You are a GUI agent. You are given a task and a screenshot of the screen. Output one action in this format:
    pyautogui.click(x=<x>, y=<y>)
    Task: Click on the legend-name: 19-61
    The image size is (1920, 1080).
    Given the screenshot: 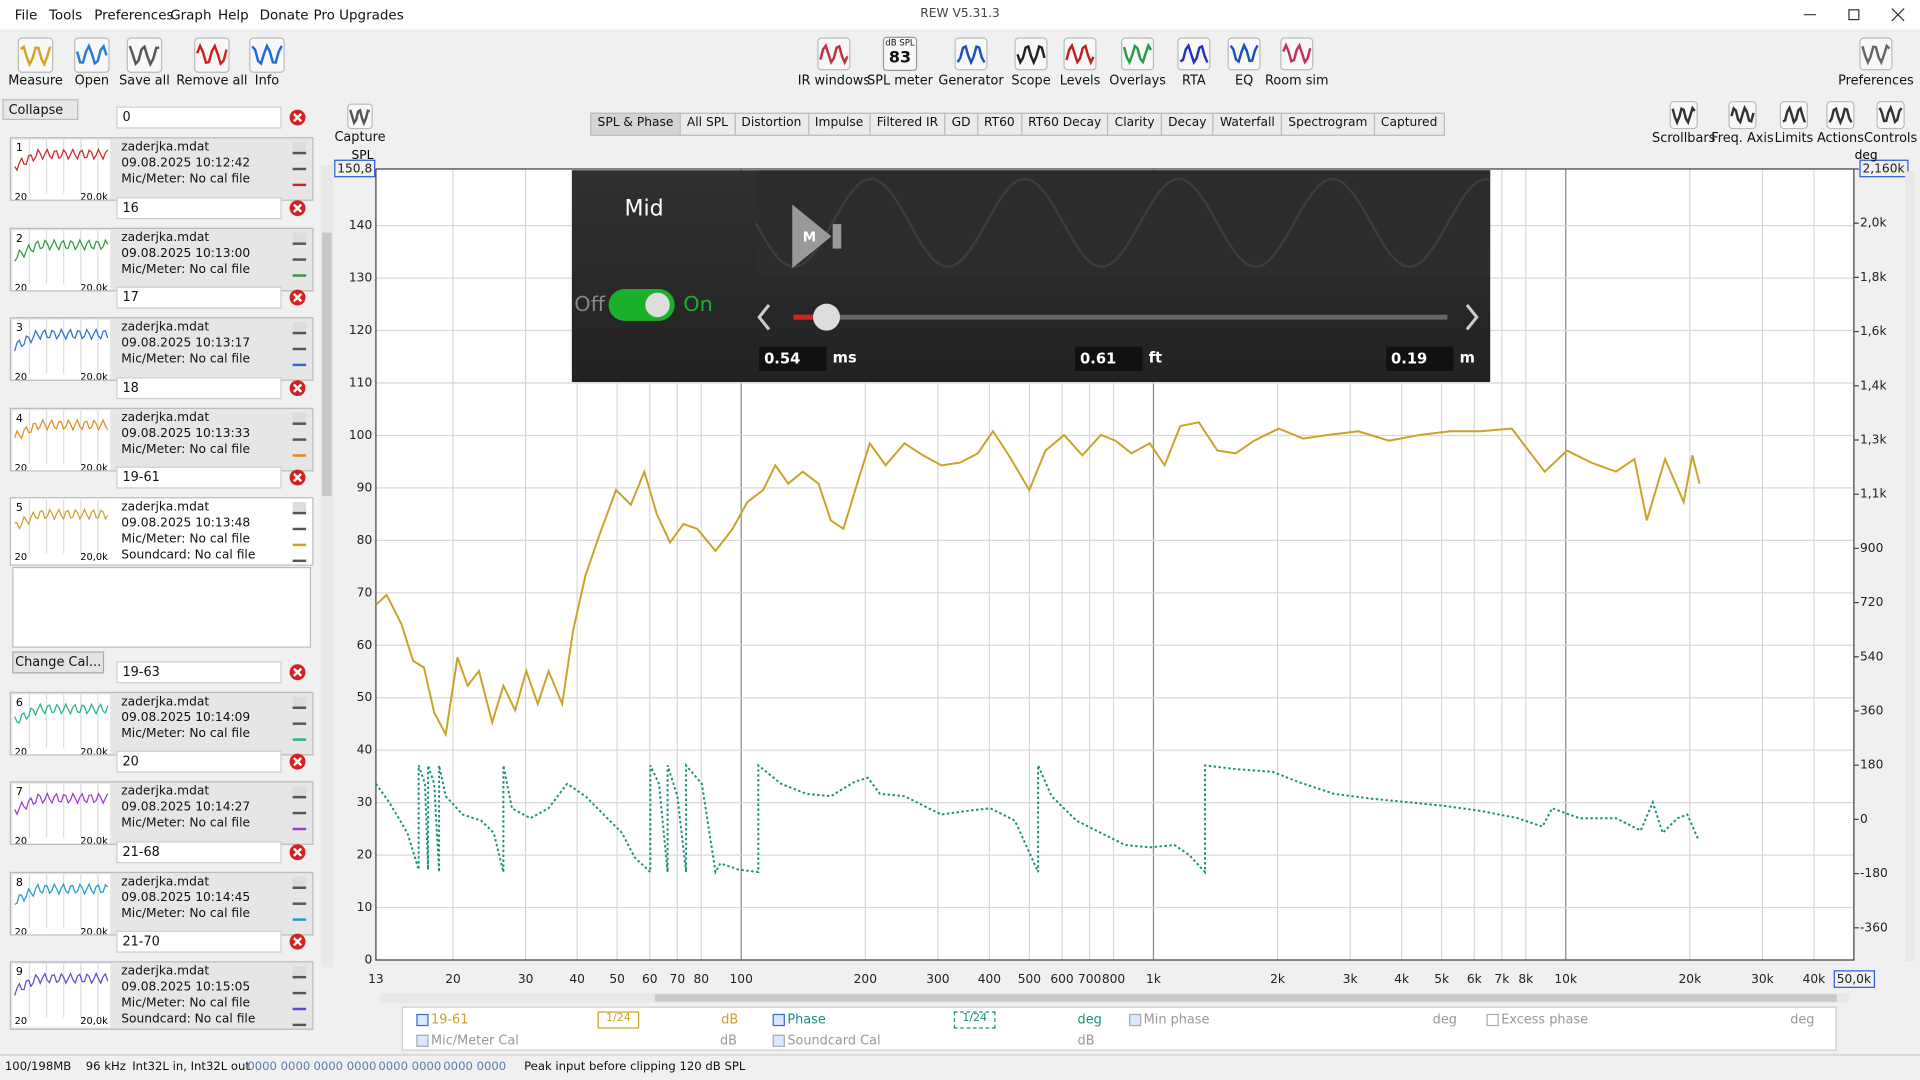 What is the action you would take?
    pyautogui.click(x=450, y=1020)
    